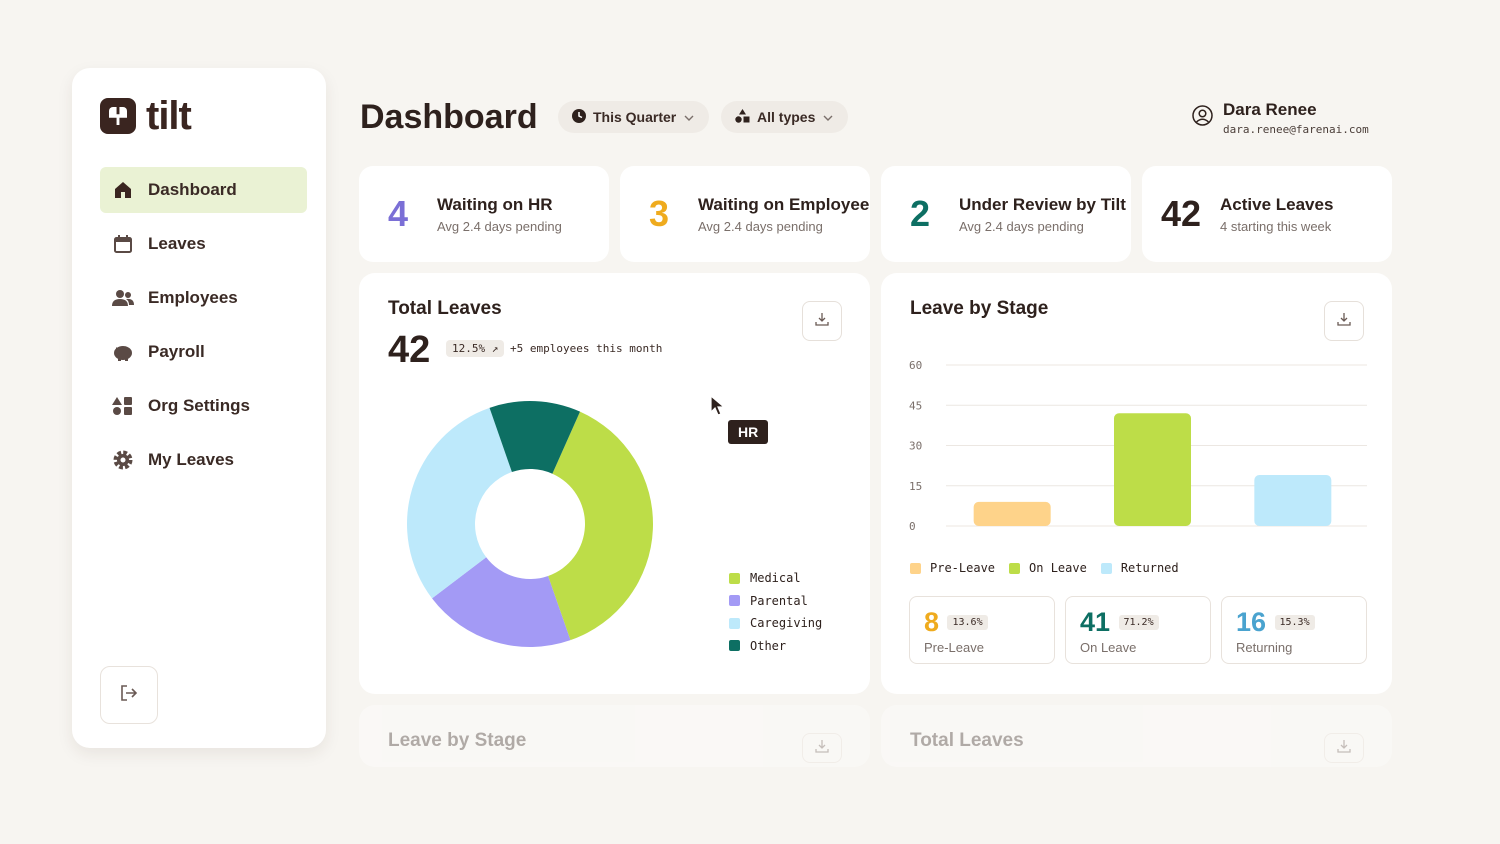 The width and height of the screenshot is (1500, 844). What do you see at coordinates (1293, 500) in the screenshot?
I see `bar-returned` at bounding box center [1293, 500].